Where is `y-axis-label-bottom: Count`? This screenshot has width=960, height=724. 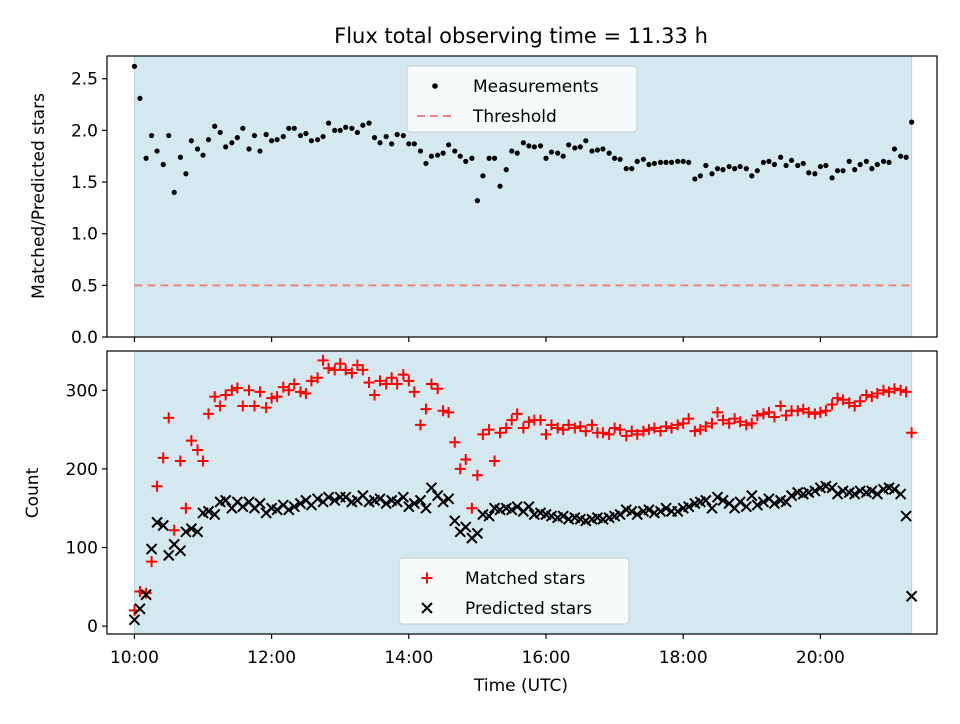 y-axis-label-bottom: Count is located at coordinates (33, 492).